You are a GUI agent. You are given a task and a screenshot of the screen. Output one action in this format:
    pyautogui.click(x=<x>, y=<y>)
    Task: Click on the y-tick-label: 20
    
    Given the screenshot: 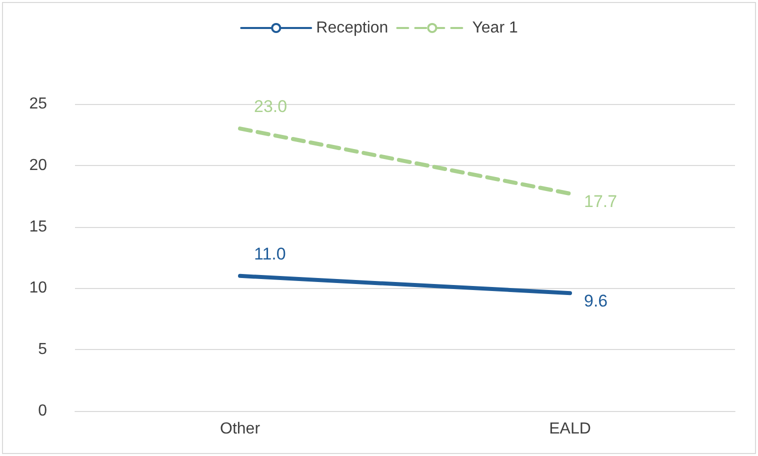 What is the action you would take?
    pyautogui.click(x=38, y=165)
    